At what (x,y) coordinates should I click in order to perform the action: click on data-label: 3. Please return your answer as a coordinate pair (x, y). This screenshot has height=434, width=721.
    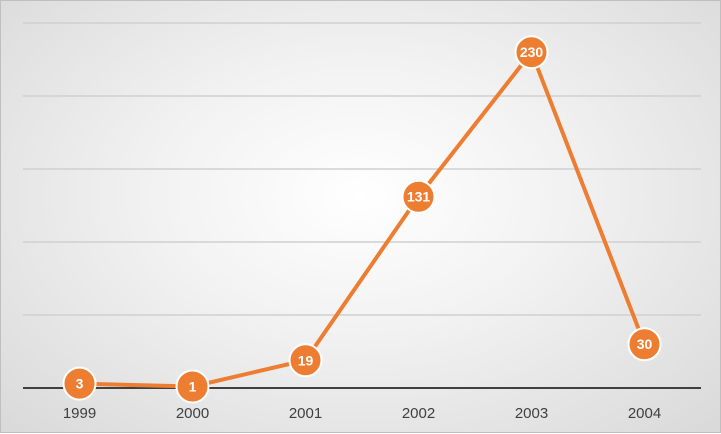
    Looking at the image, I should click on (80, 384).